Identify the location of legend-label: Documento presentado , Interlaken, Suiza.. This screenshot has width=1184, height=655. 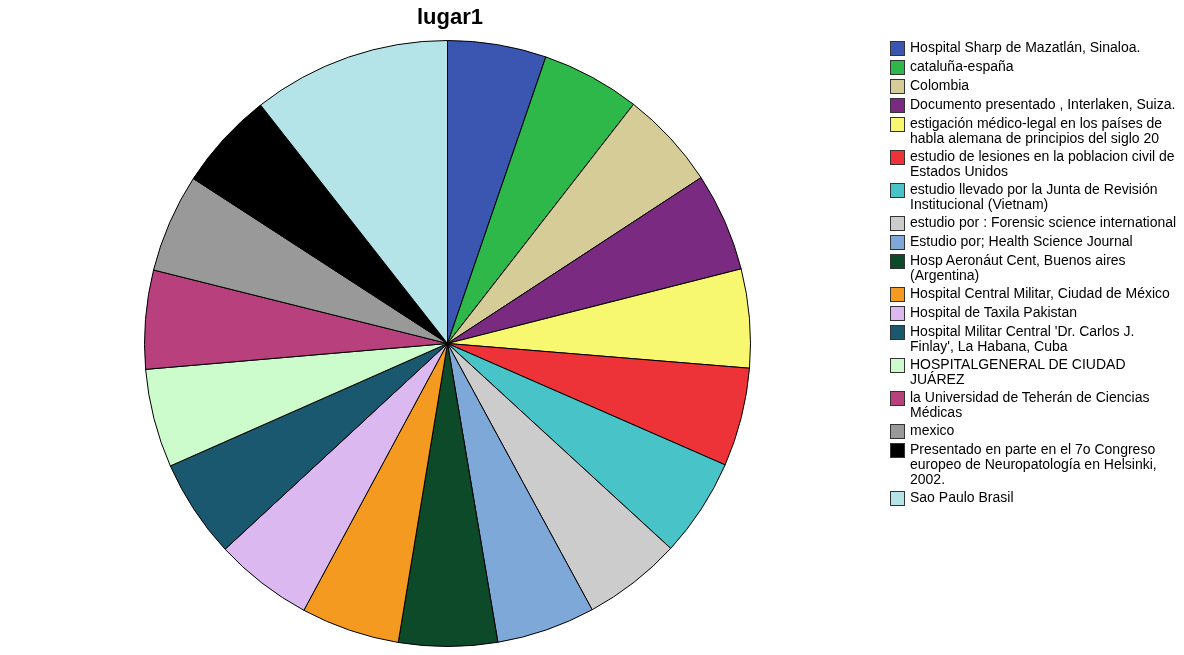
(1043, 104).